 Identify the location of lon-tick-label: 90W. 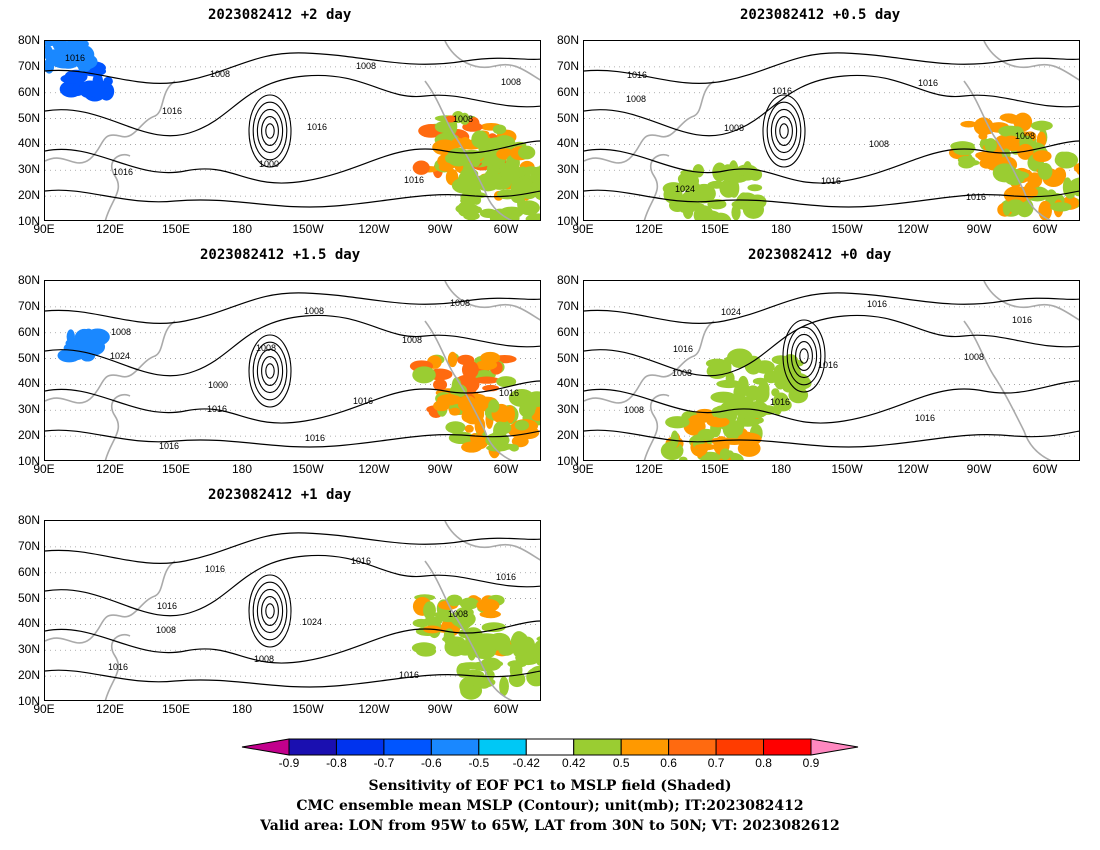
(979, 229).